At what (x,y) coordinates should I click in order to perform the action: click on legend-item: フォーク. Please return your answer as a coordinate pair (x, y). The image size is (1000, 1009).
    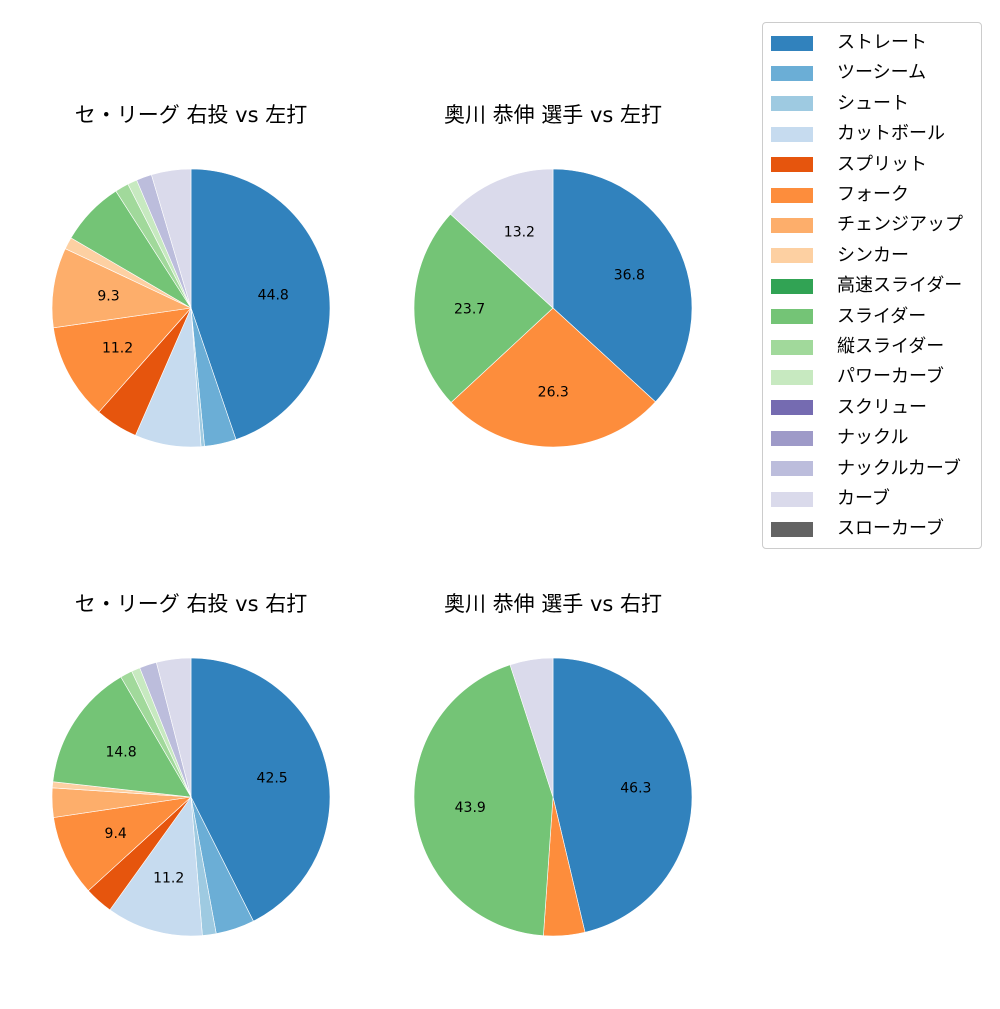
    Looking at the image, I should click on (840, 195).